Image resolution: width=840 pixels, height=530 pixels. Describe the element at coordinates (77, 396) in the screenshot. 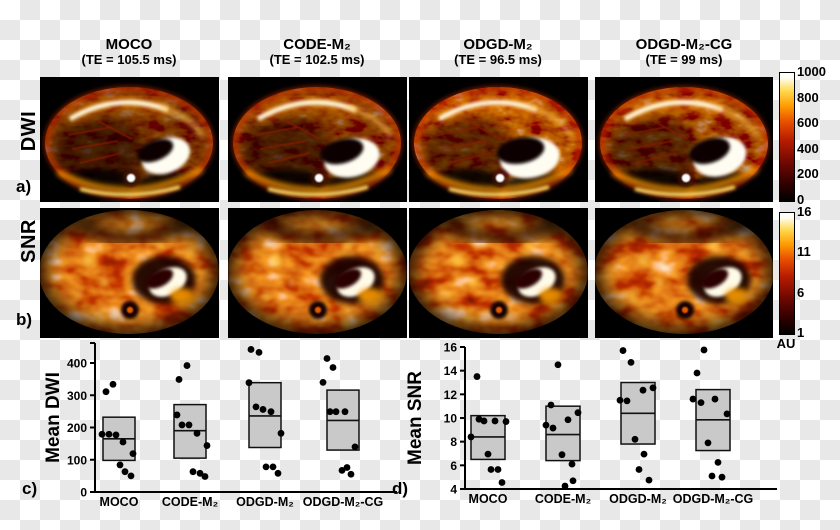

I see `y-tick-label: 300` at that location.